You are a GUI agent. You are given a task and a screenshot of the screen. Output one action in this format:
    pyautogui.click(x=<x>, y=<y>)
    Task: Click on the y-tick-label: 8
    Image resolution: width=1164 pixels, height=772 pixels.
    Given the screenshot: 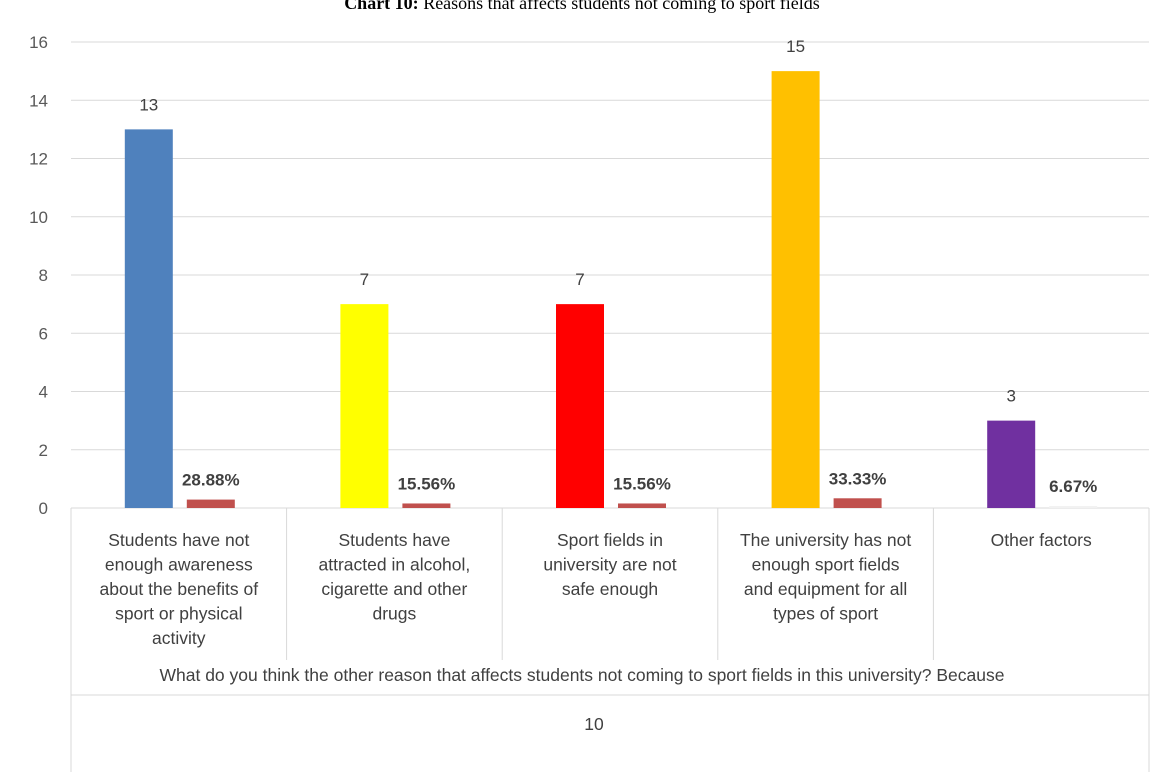 What is the action you would take?
    pyautogui.click(x=43, y=275)
    